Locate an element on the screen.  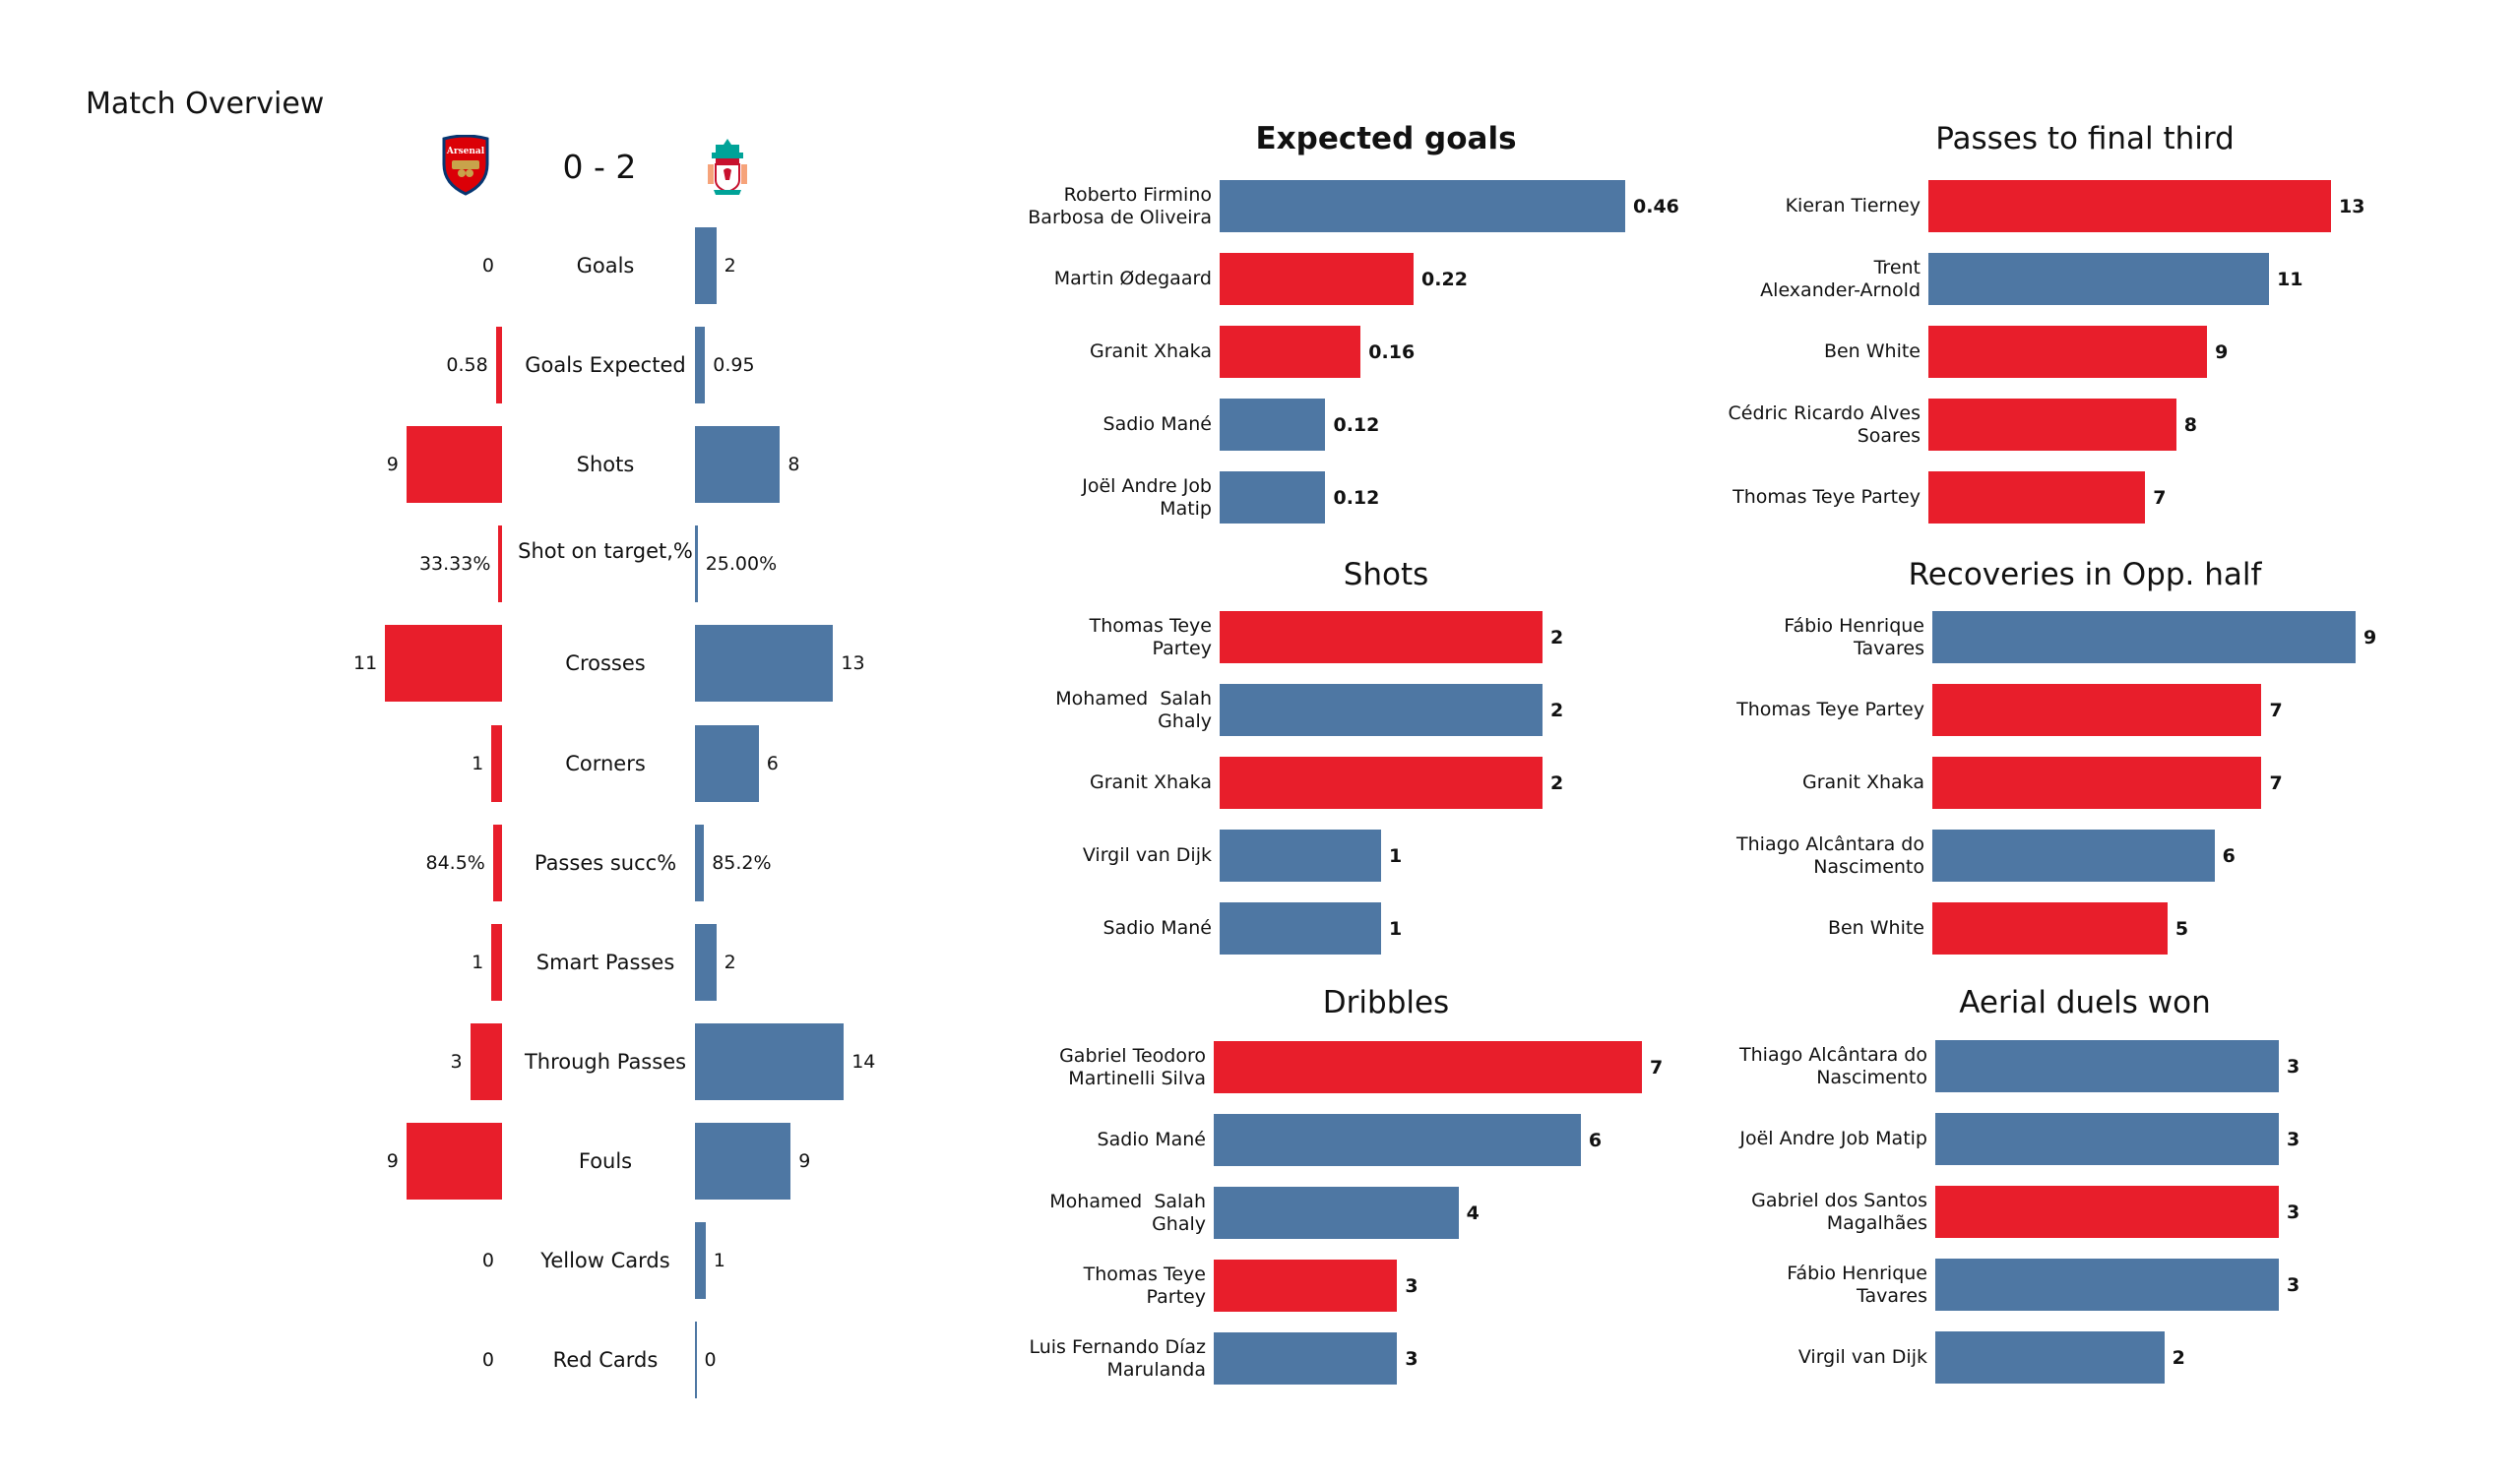
player-name-line: Nascimento is located at coordinates (1871, 1077).